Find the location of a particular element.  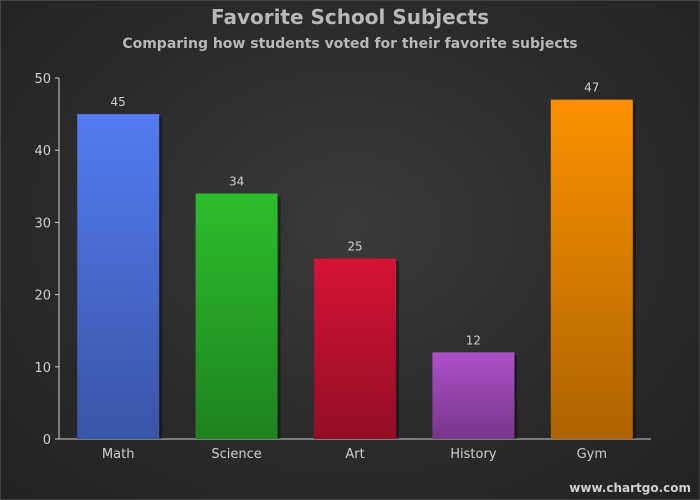

bar-history is located at coordinates (473, 395).